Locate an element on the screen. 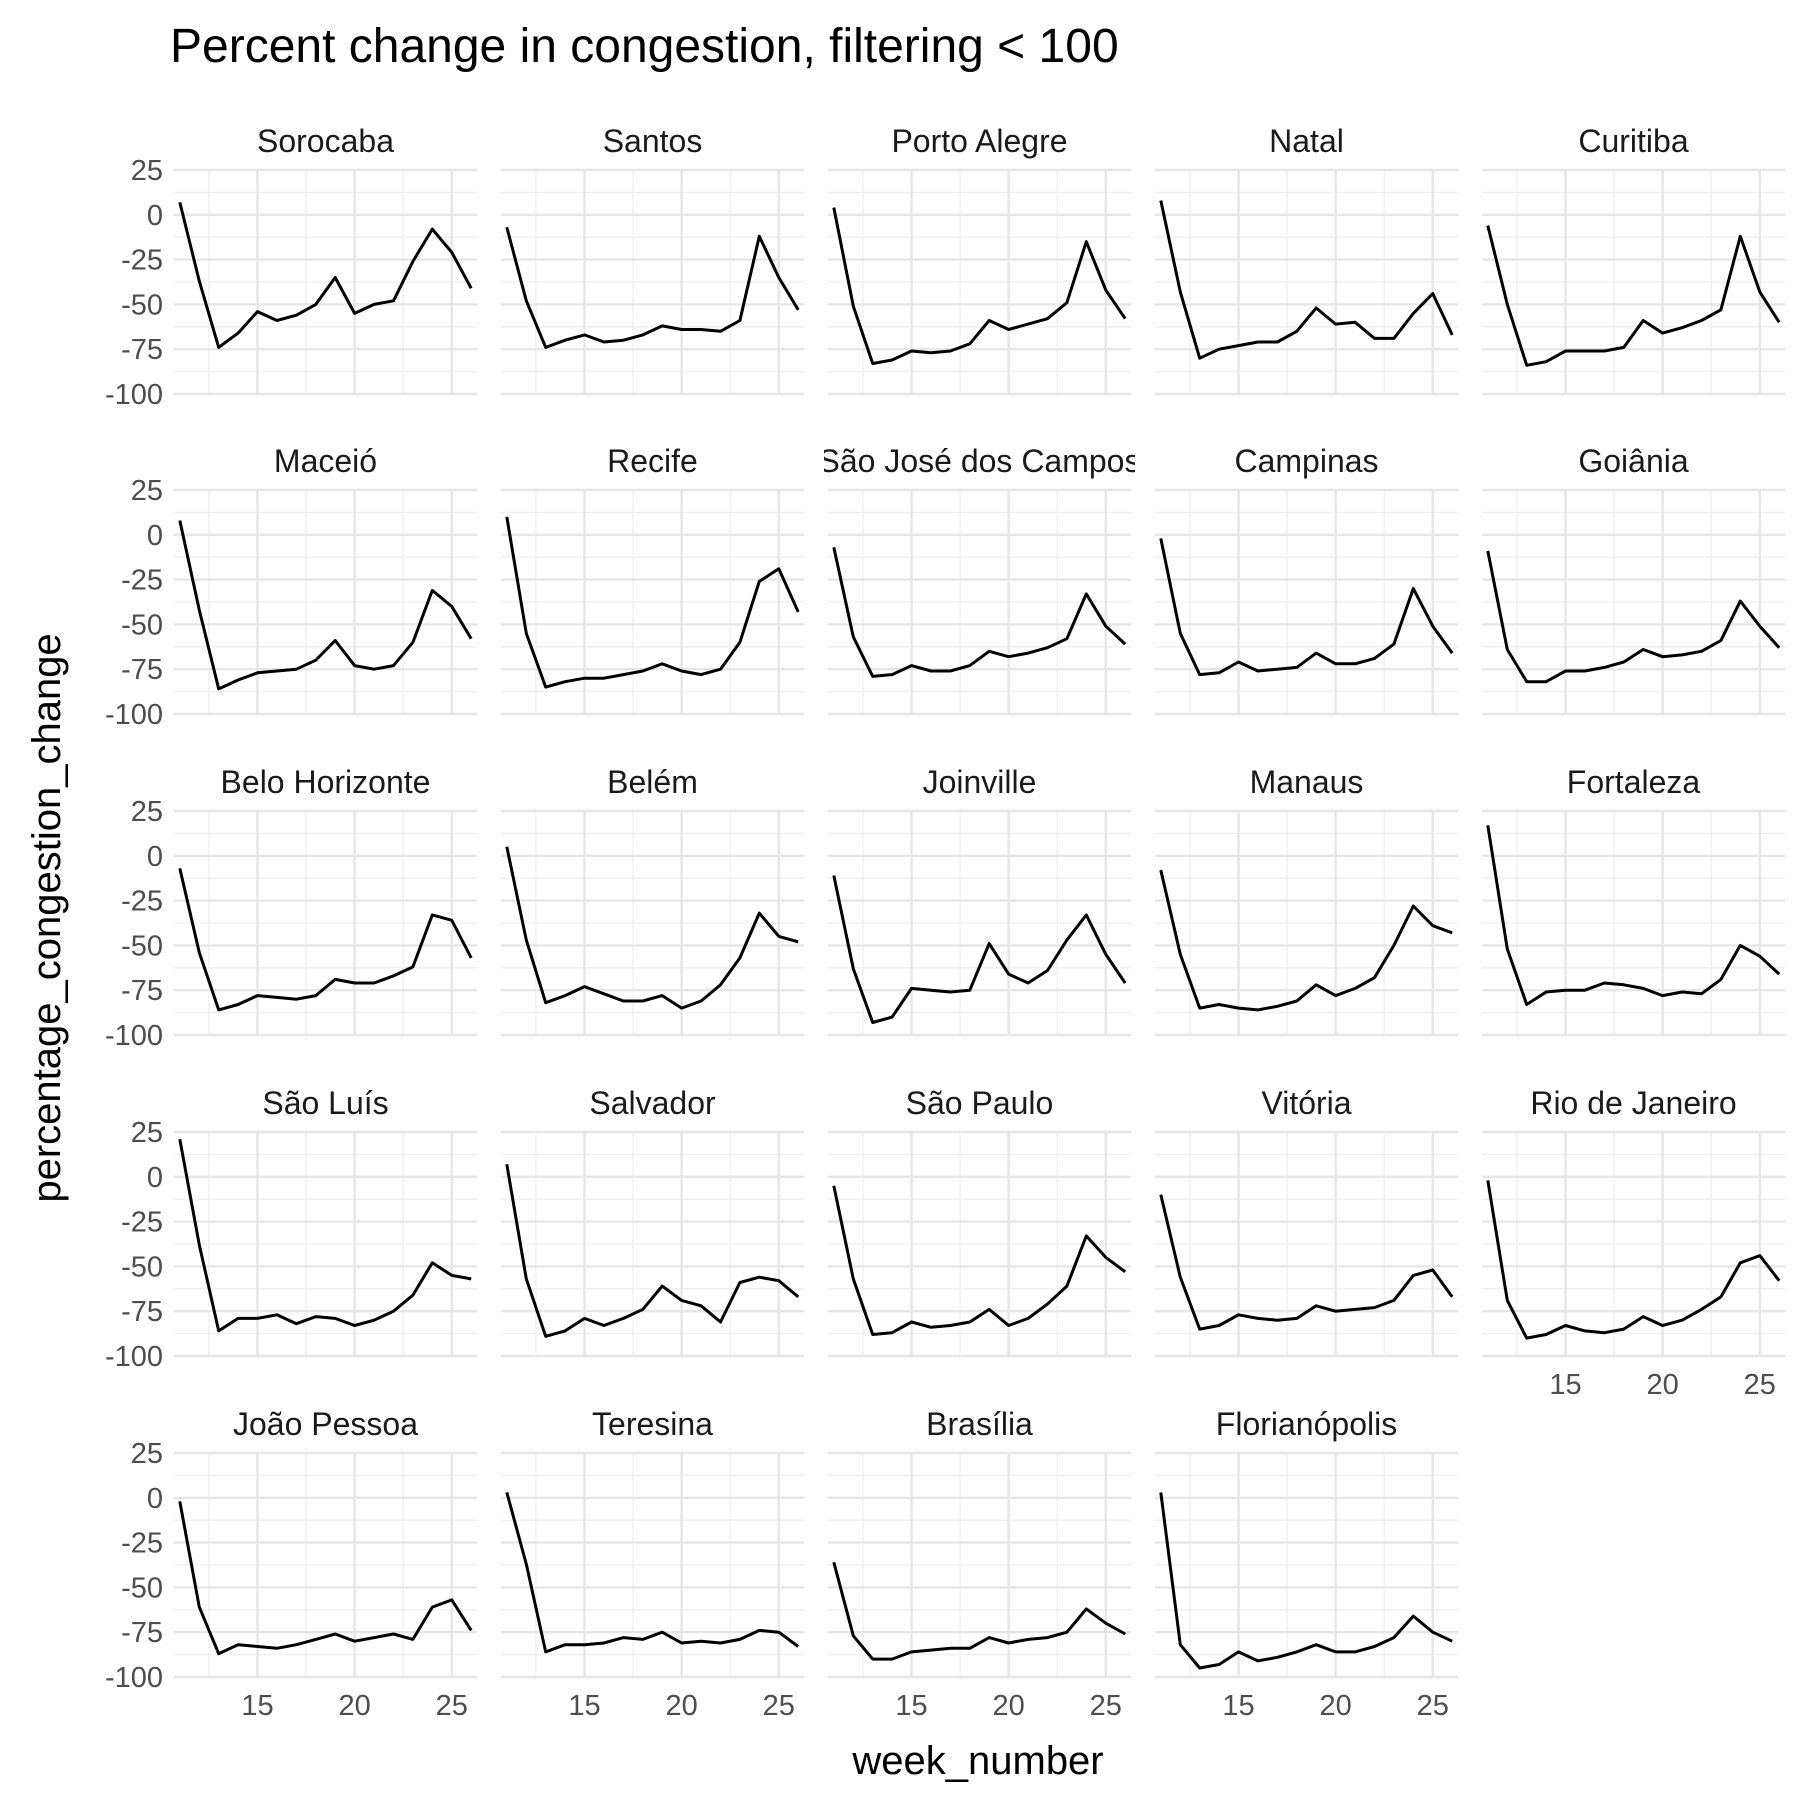 The height and width of the screenshot is (1800, 1800). strip-label-salvador: Salvador is located at coordinates (652, 1103).